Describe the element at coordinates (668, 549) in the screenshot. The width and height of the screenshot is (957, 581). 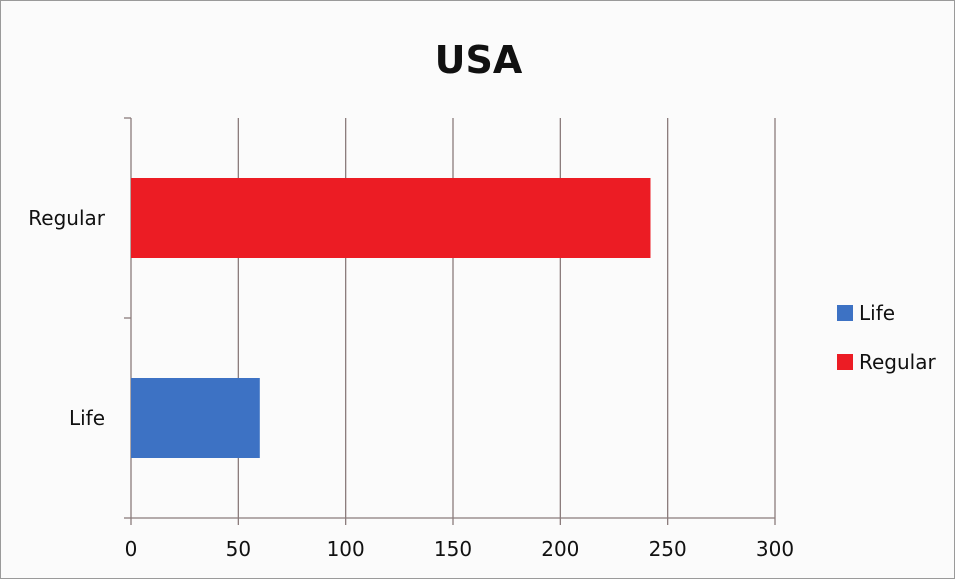
I see `x-tick-label: 250` at that location.